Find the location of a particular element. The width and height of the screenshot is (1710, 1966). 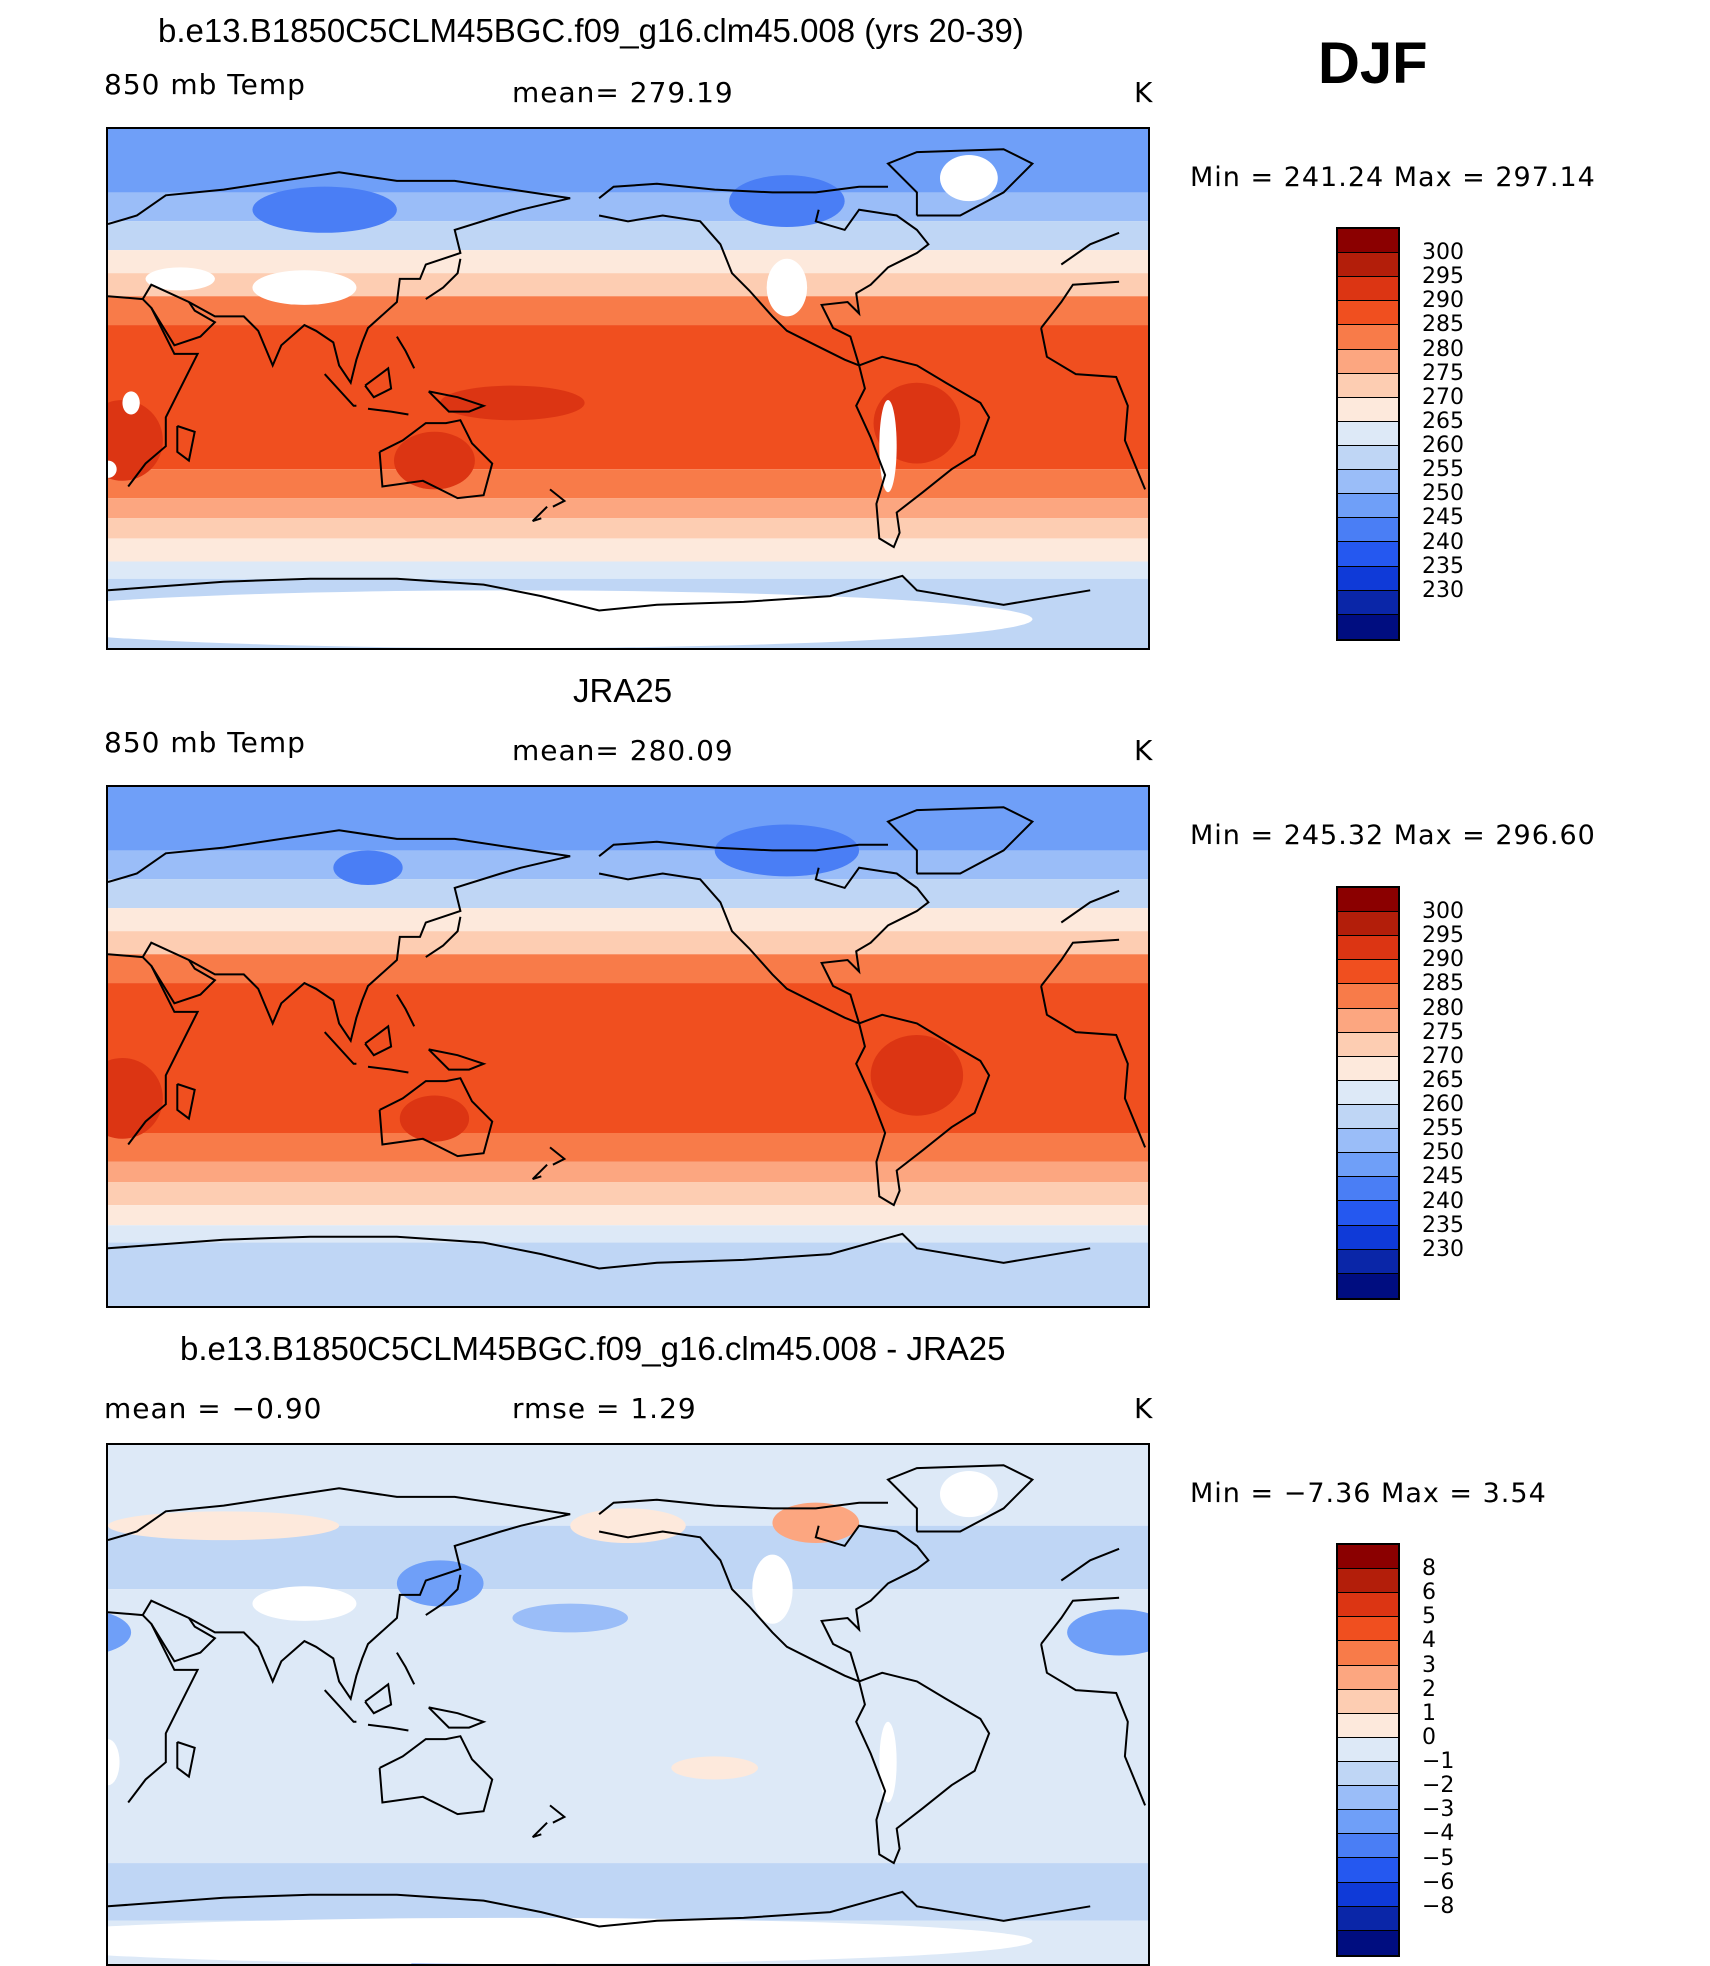

colorbar-tick-label: 295 is located at coordinates (1443, 936).